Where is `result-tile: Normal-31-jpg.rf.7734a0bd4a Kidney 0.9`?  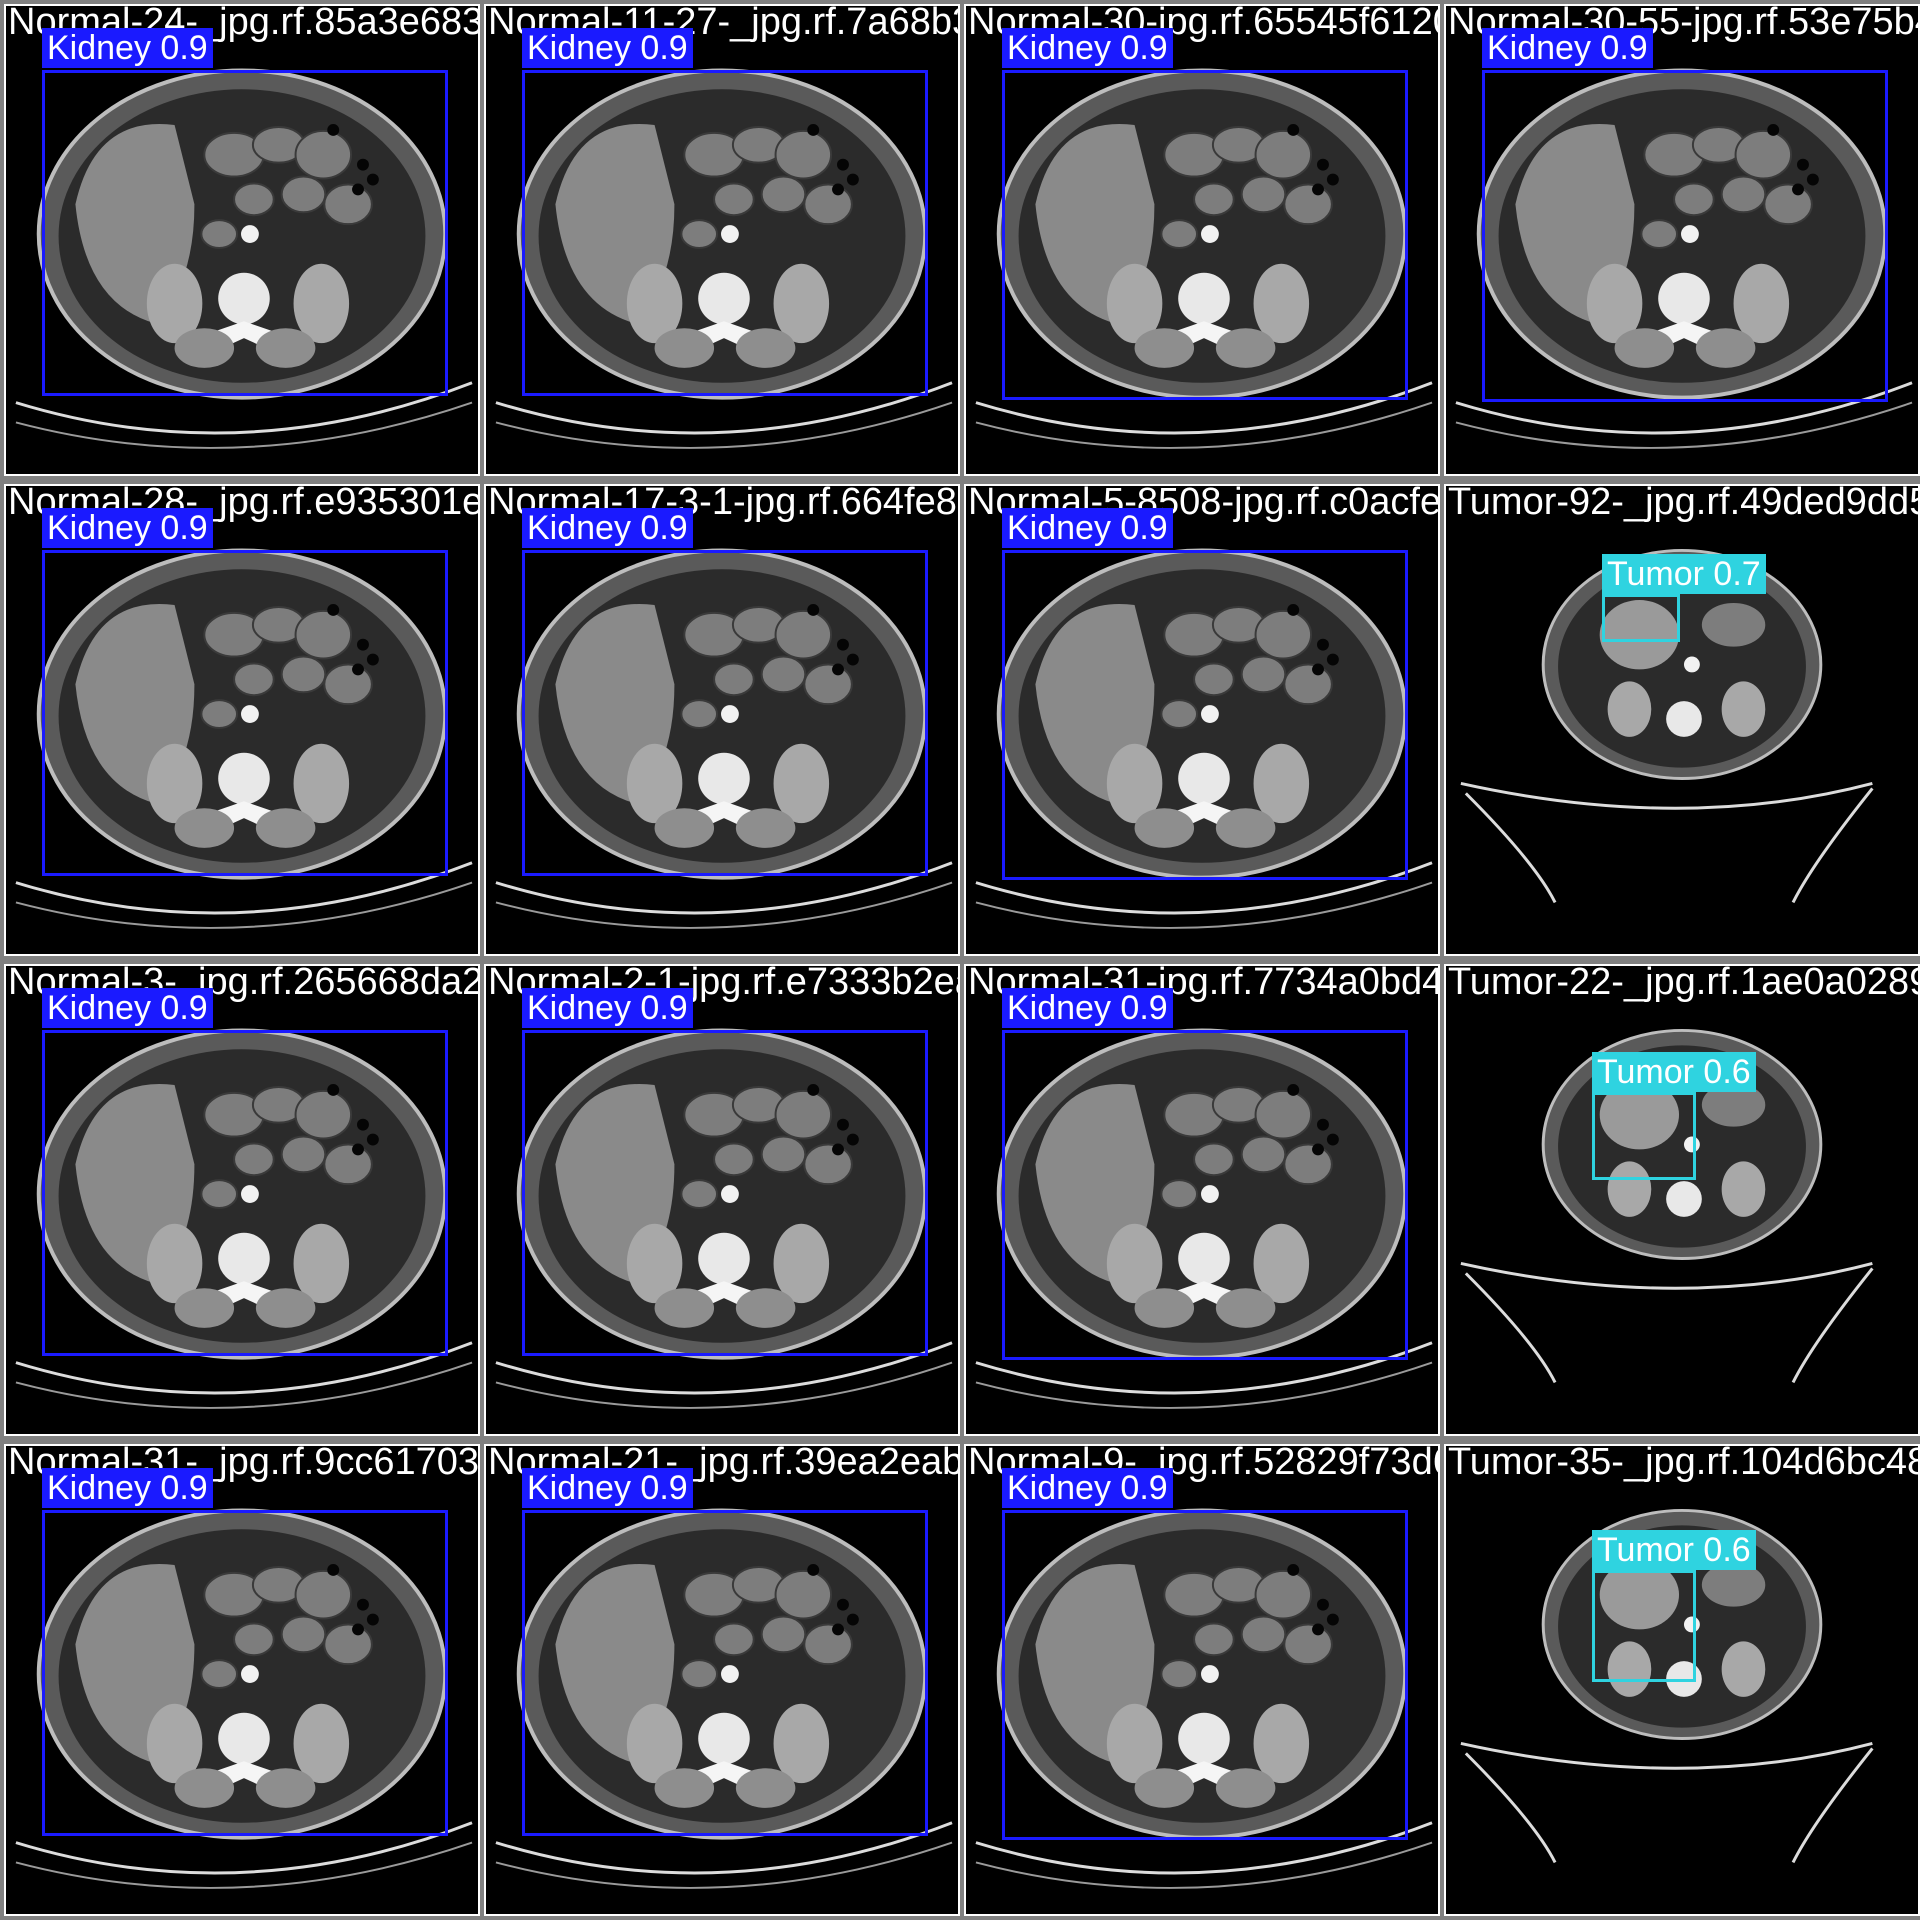 result-tile: Normal-31-jpg.rf.7734a0bd4a Kidney 0.9 is located at coordinates (1202, 1200).